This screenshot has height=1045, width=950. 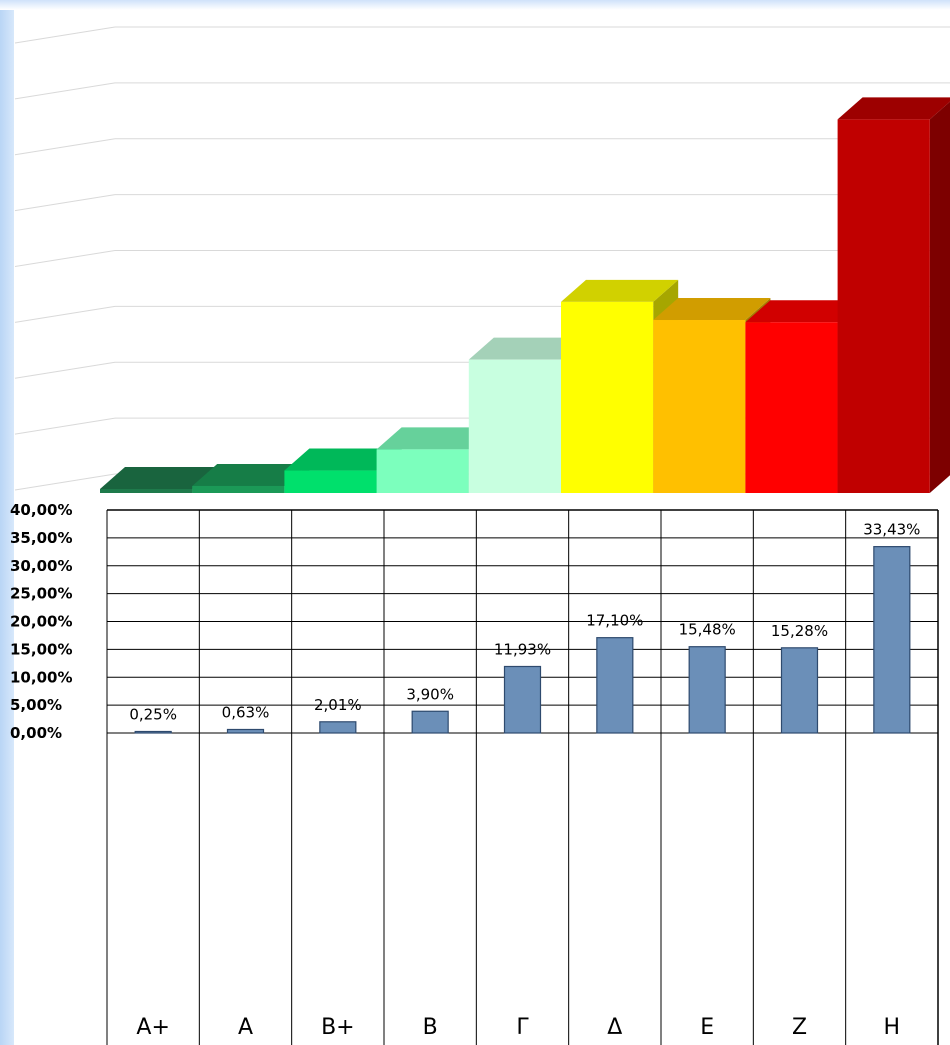 I want to click on data-label: 11,93%, so click(x=522, y=649).